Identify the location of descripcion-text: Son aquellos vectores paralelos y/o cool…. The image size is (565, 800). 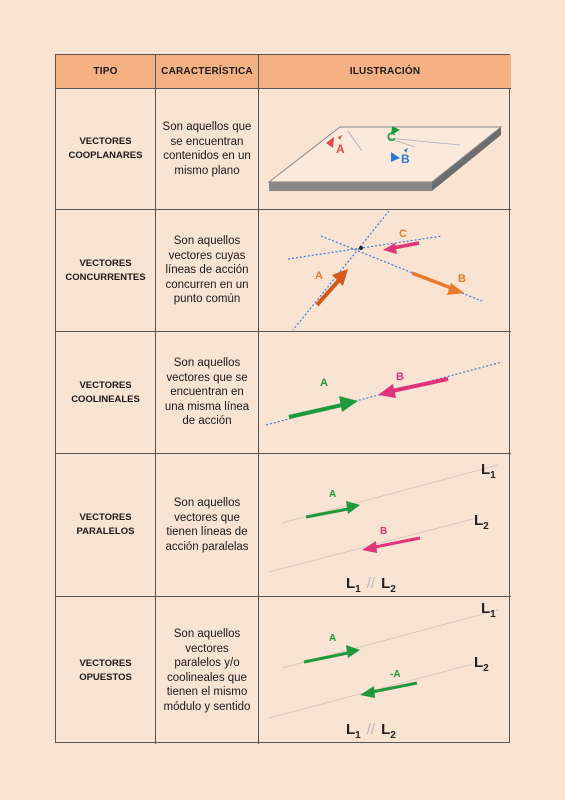
(207, 670).